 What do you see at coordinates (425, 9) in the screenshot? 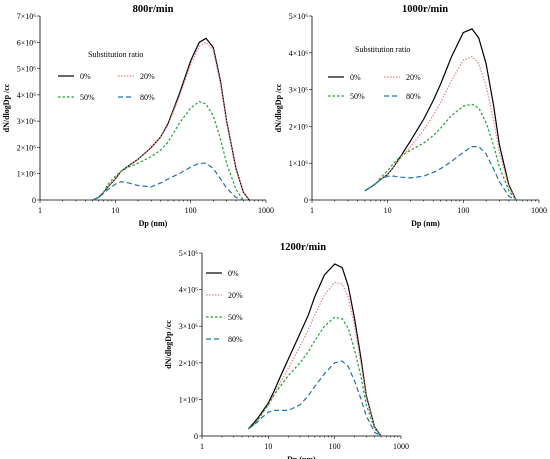
I see `chart-title: 1000r/min` at bounding box center [425, 9].